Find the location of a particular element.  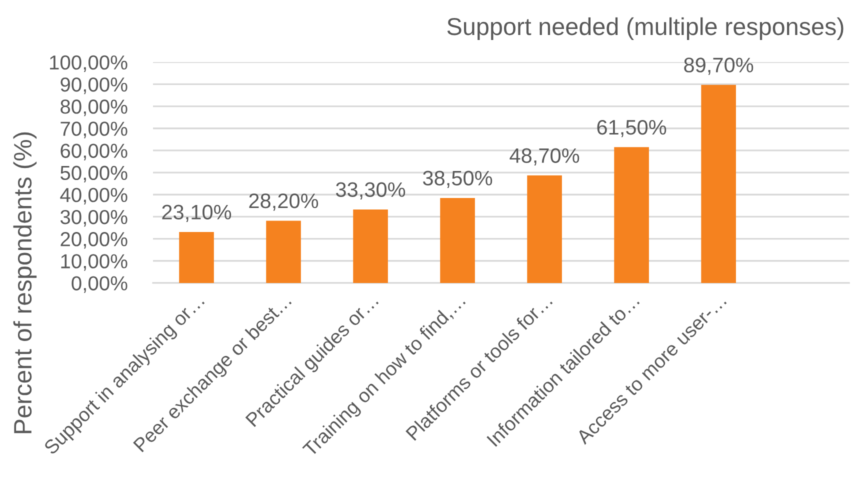

y-tick-label: 20,00% is located at coordinates (94, 240).